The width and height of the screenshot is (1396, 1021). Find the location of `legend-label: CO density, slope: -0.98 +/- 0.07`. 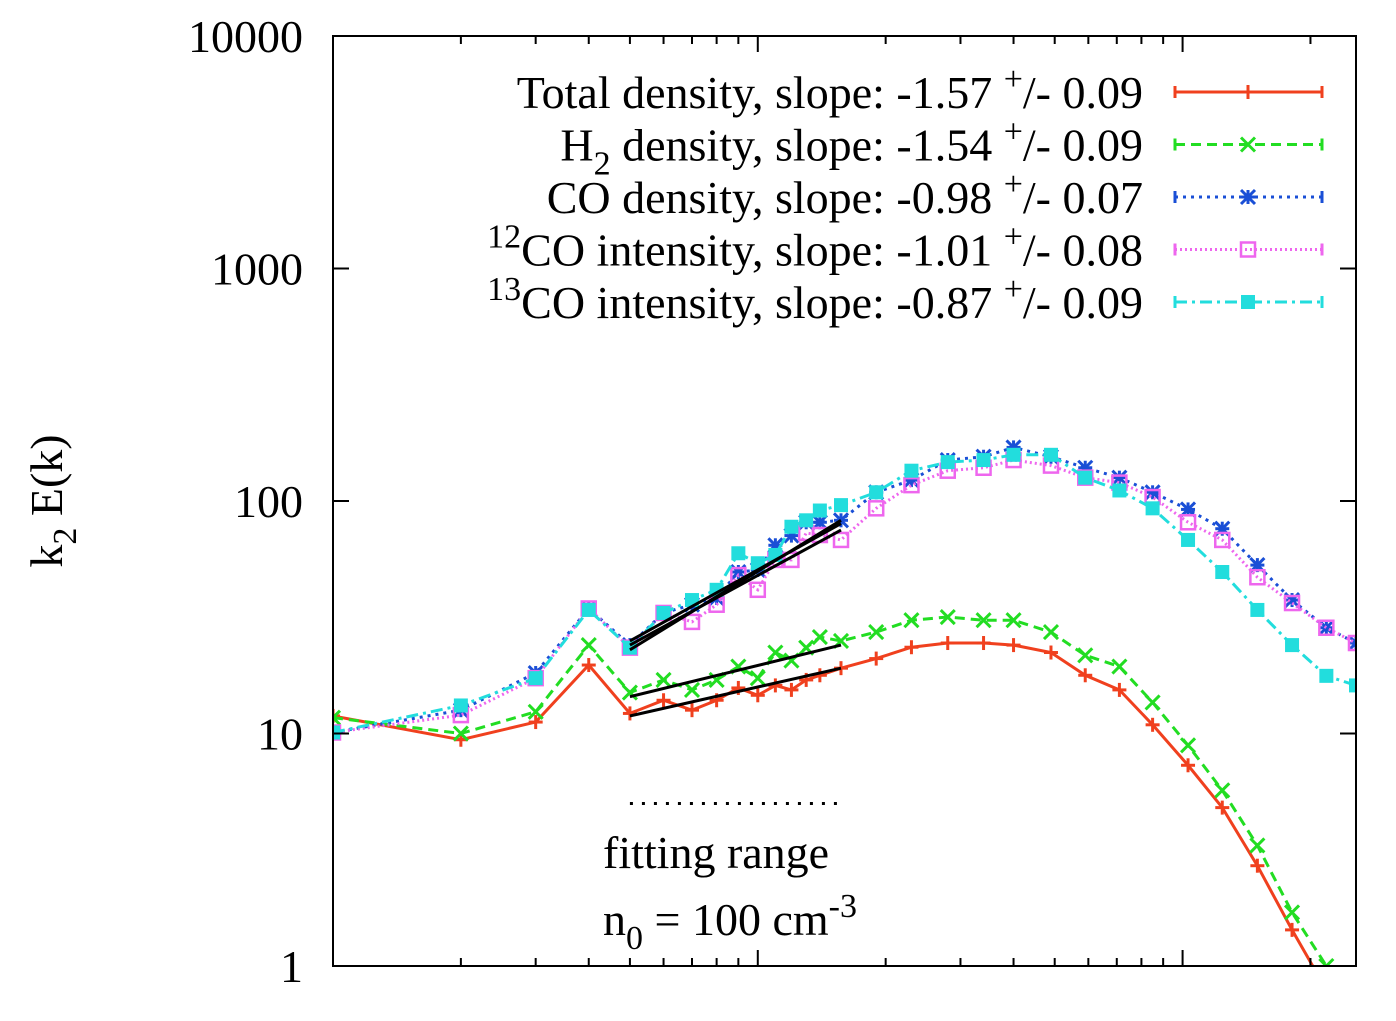

legend-label: CO density, slope: -0.98 +/- 0.07 is located at coordinates (845, 194).